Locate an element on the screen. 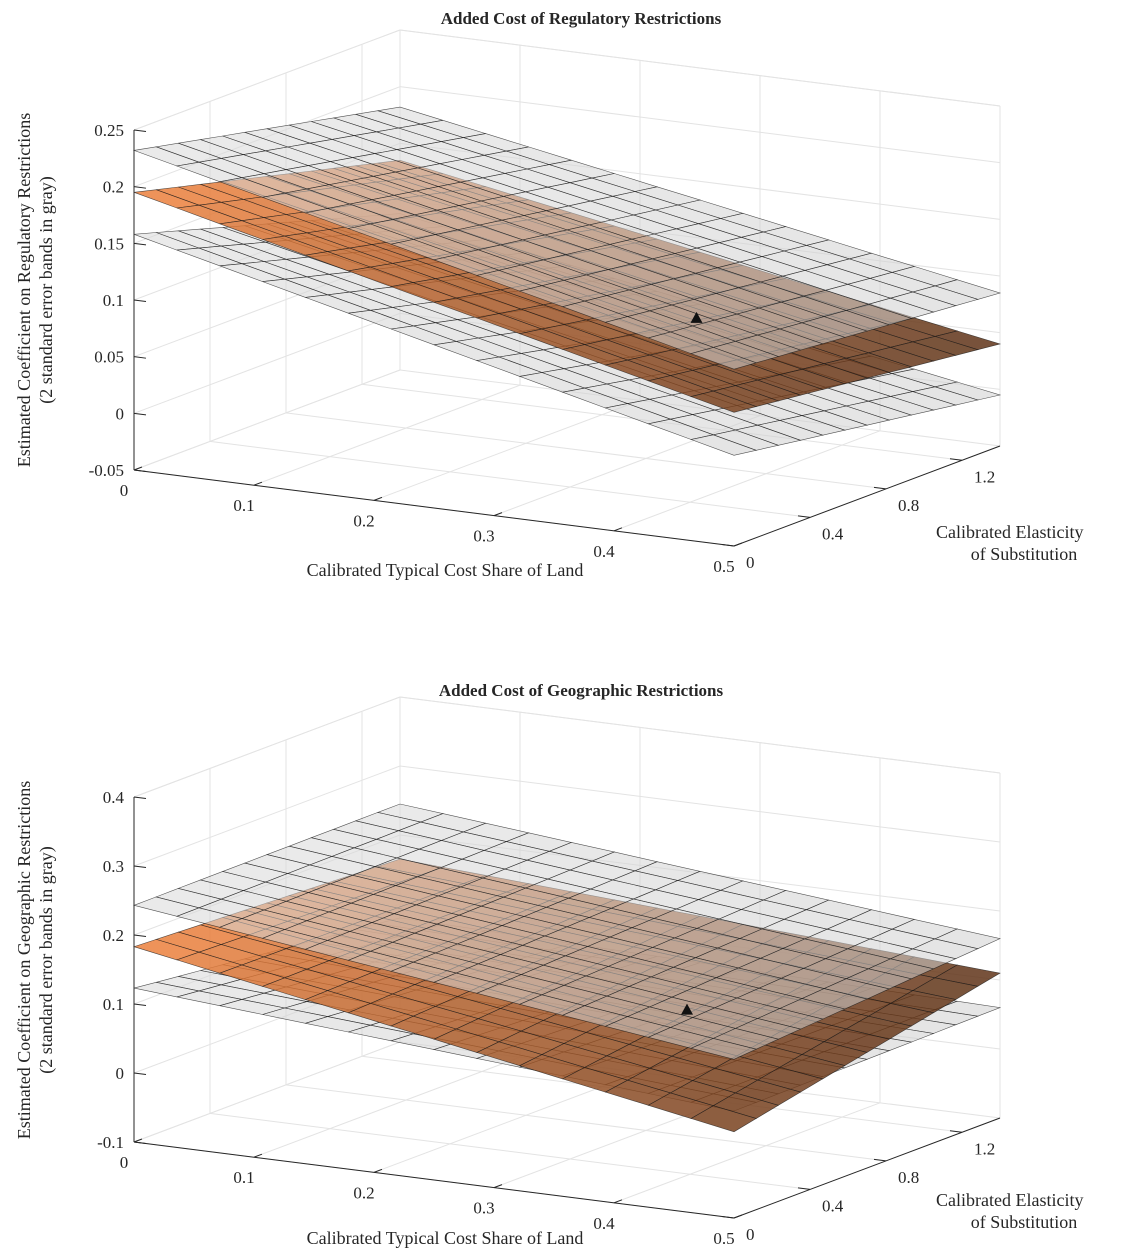 The image size is (1127, 1254). chart-title: Added Cost of Geographic Restrictions is located at coordinates (581, 690).